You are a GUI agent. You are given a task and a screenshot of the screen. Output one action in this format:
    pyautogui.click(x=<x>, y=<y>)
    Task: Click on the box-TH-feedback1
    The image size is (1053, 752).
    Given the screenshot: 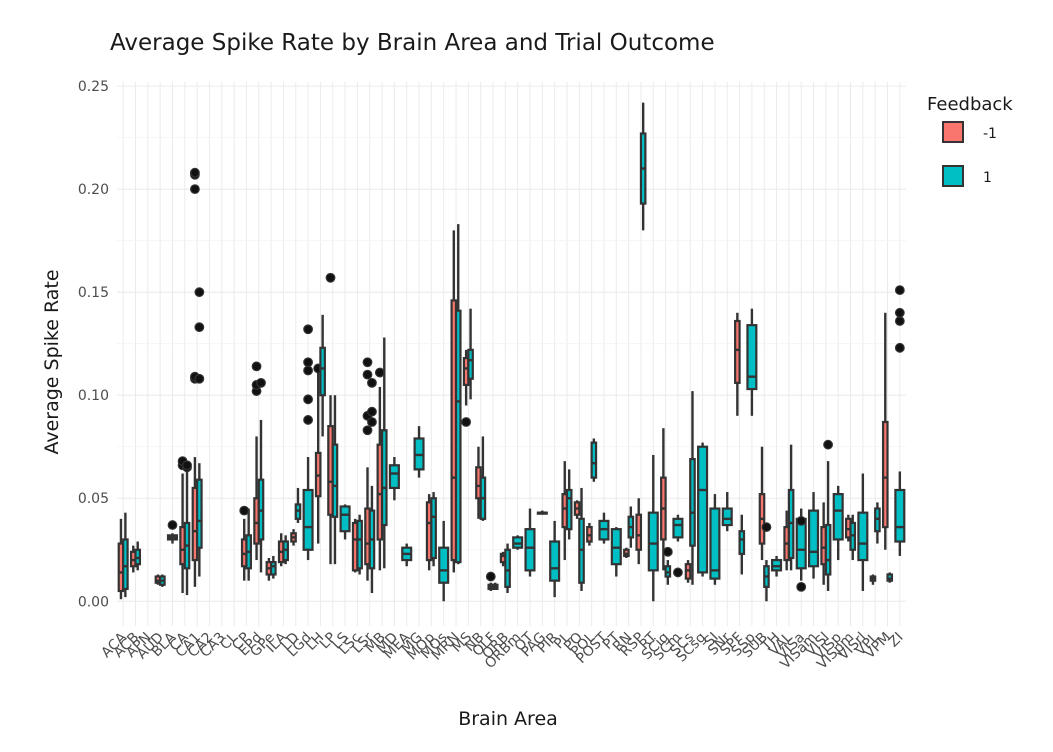 What is the action you would take?
    pyautogui.click(x=777, y=566)
    